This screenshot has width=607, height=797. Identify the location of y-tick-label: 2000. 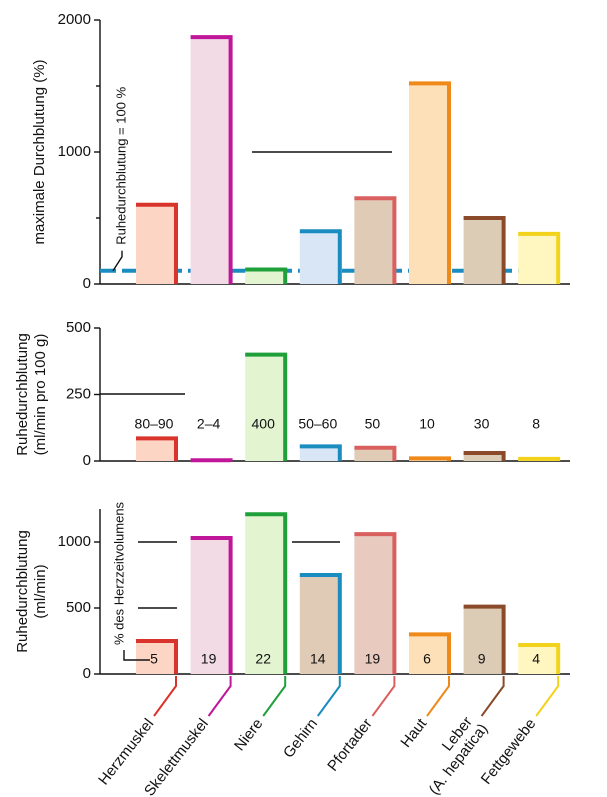
(74, 19).